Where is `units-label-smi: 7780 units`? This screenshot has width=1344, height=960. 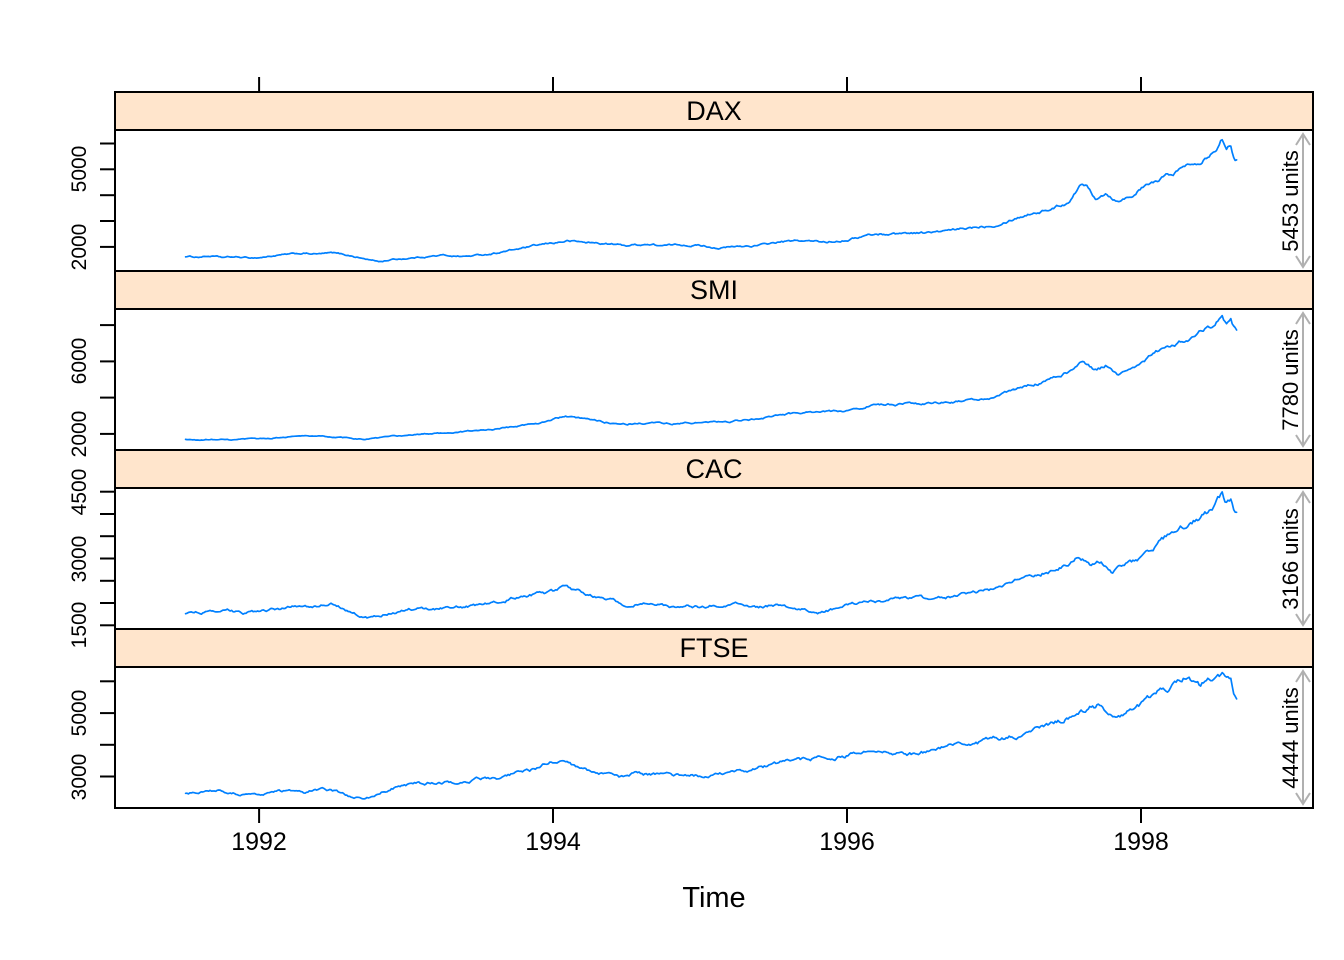 units-label-smi: 7780 units is located at coordinates (1290, 380).